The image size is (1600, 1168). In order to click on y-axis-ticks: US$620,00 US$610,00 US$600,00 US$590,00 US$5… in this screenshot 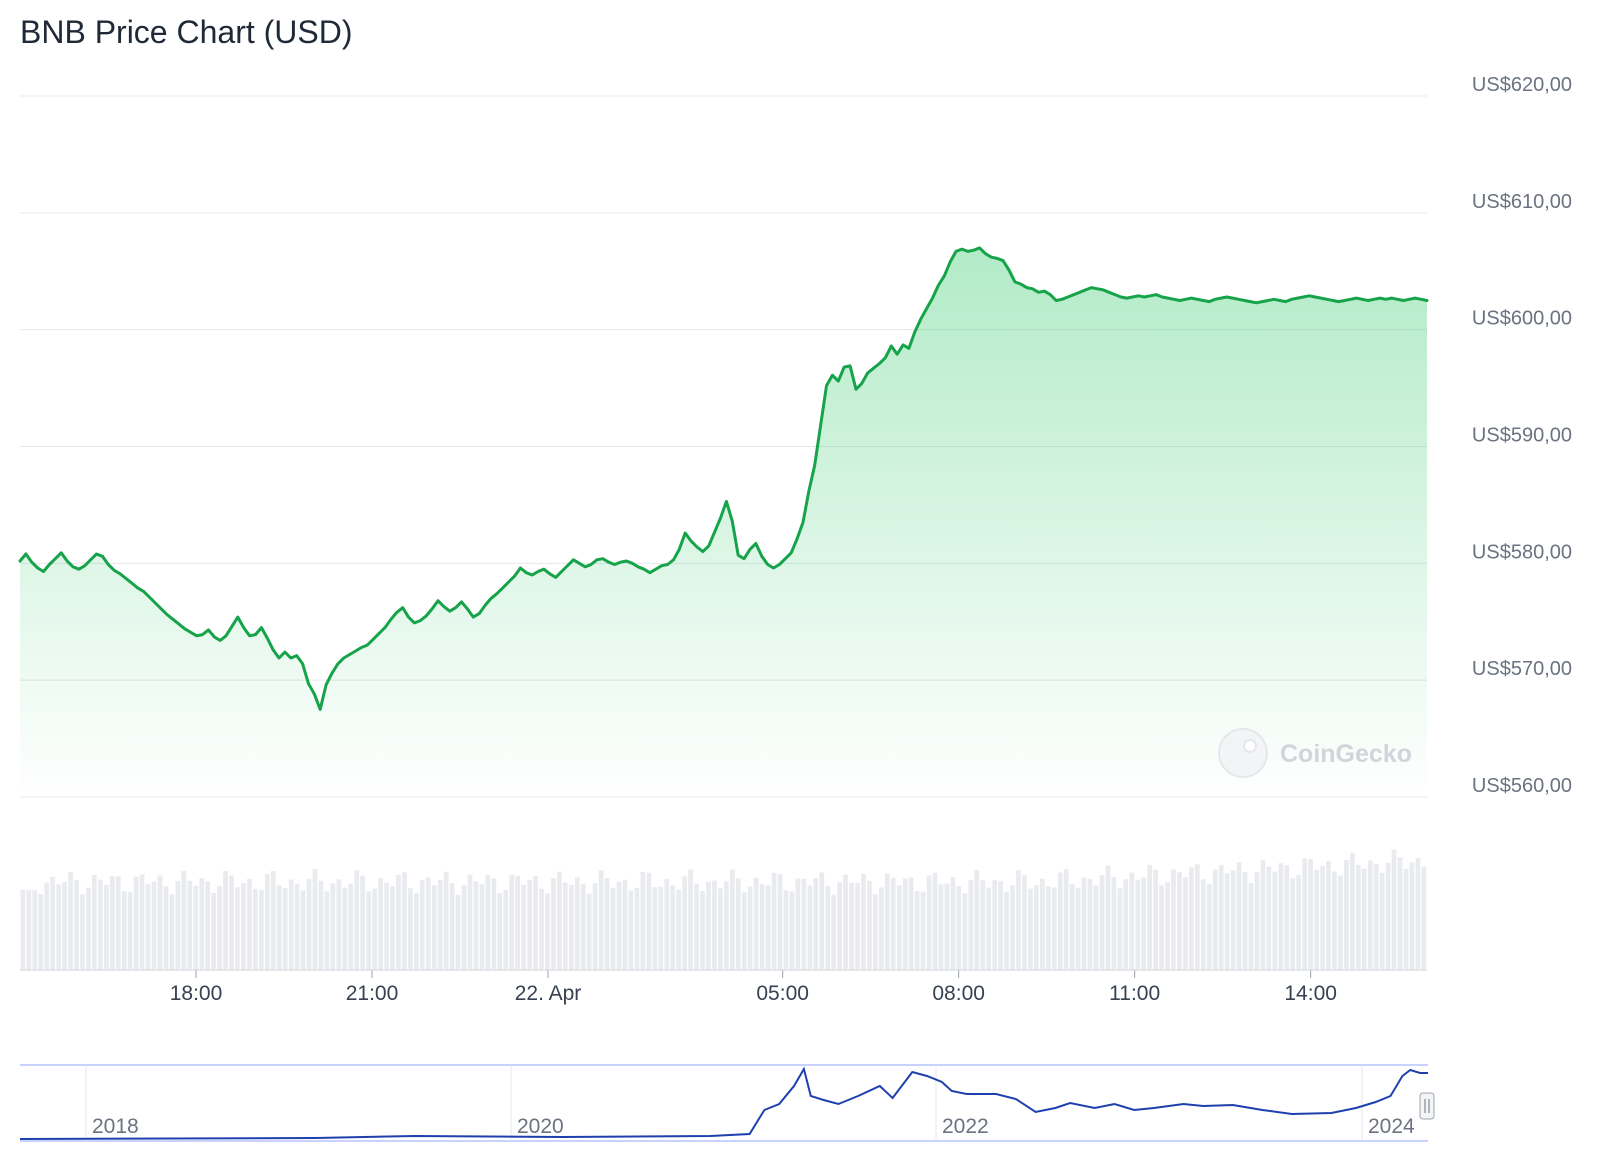, I will do `click(1522, 435)`.